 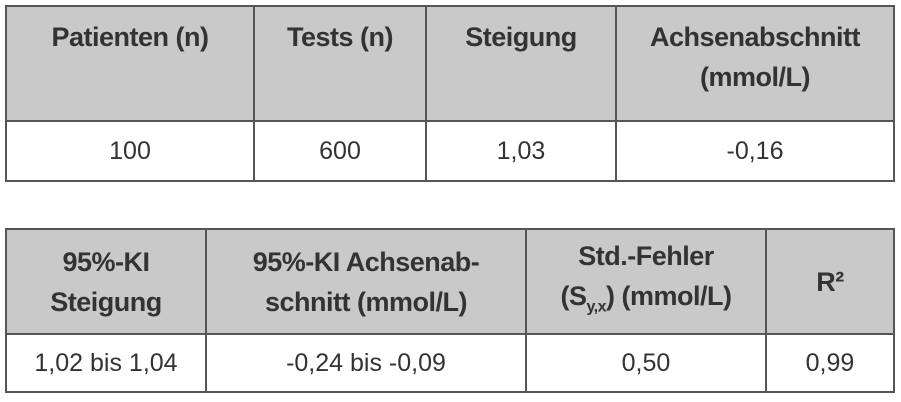 I want to click on header-cell: Patienten (n), so click(x=130, y=63).